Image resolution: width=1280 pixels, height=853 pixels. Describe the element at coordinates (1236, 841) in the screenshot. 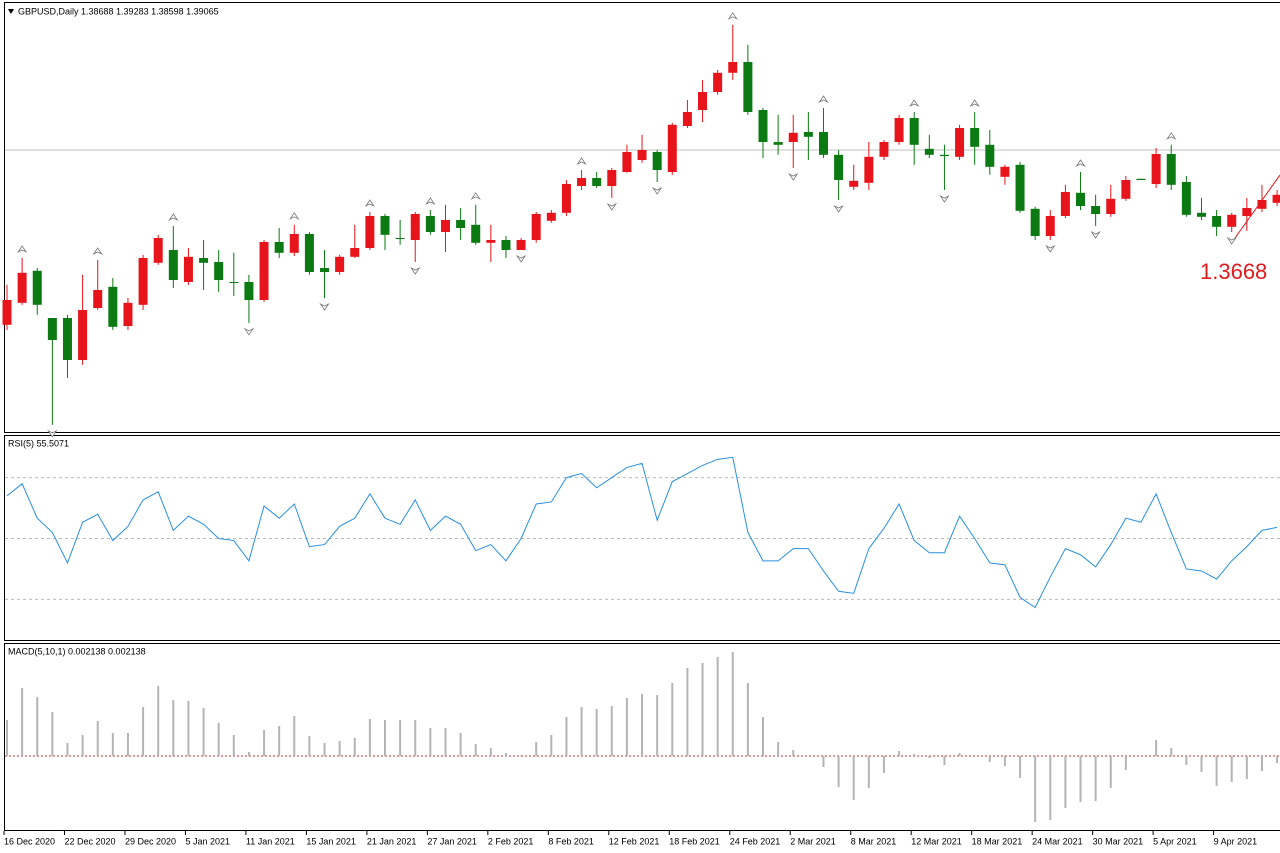

I see `date-label: 9 Apr 2021` at that location.